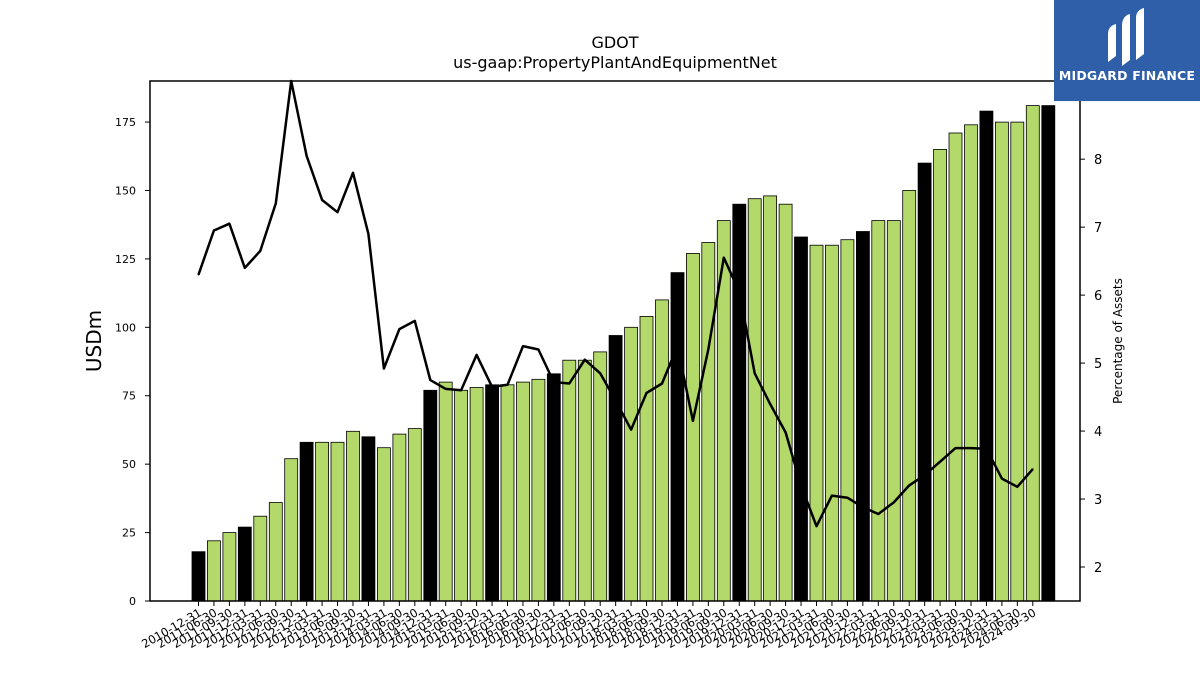  Describe the element at coordinates (1118, 341) in the screenshot. I see `y2-axis-label: Percentage of Assets` at that location.